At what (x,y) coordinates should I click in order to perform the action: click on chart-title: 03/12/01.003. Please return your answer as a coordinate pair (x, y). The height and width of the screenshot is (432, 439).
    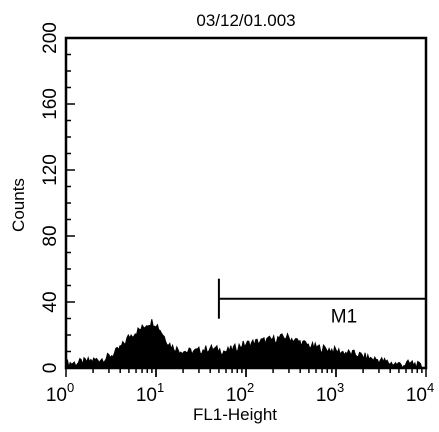
    Looking at the image, I should click on (245, 20).